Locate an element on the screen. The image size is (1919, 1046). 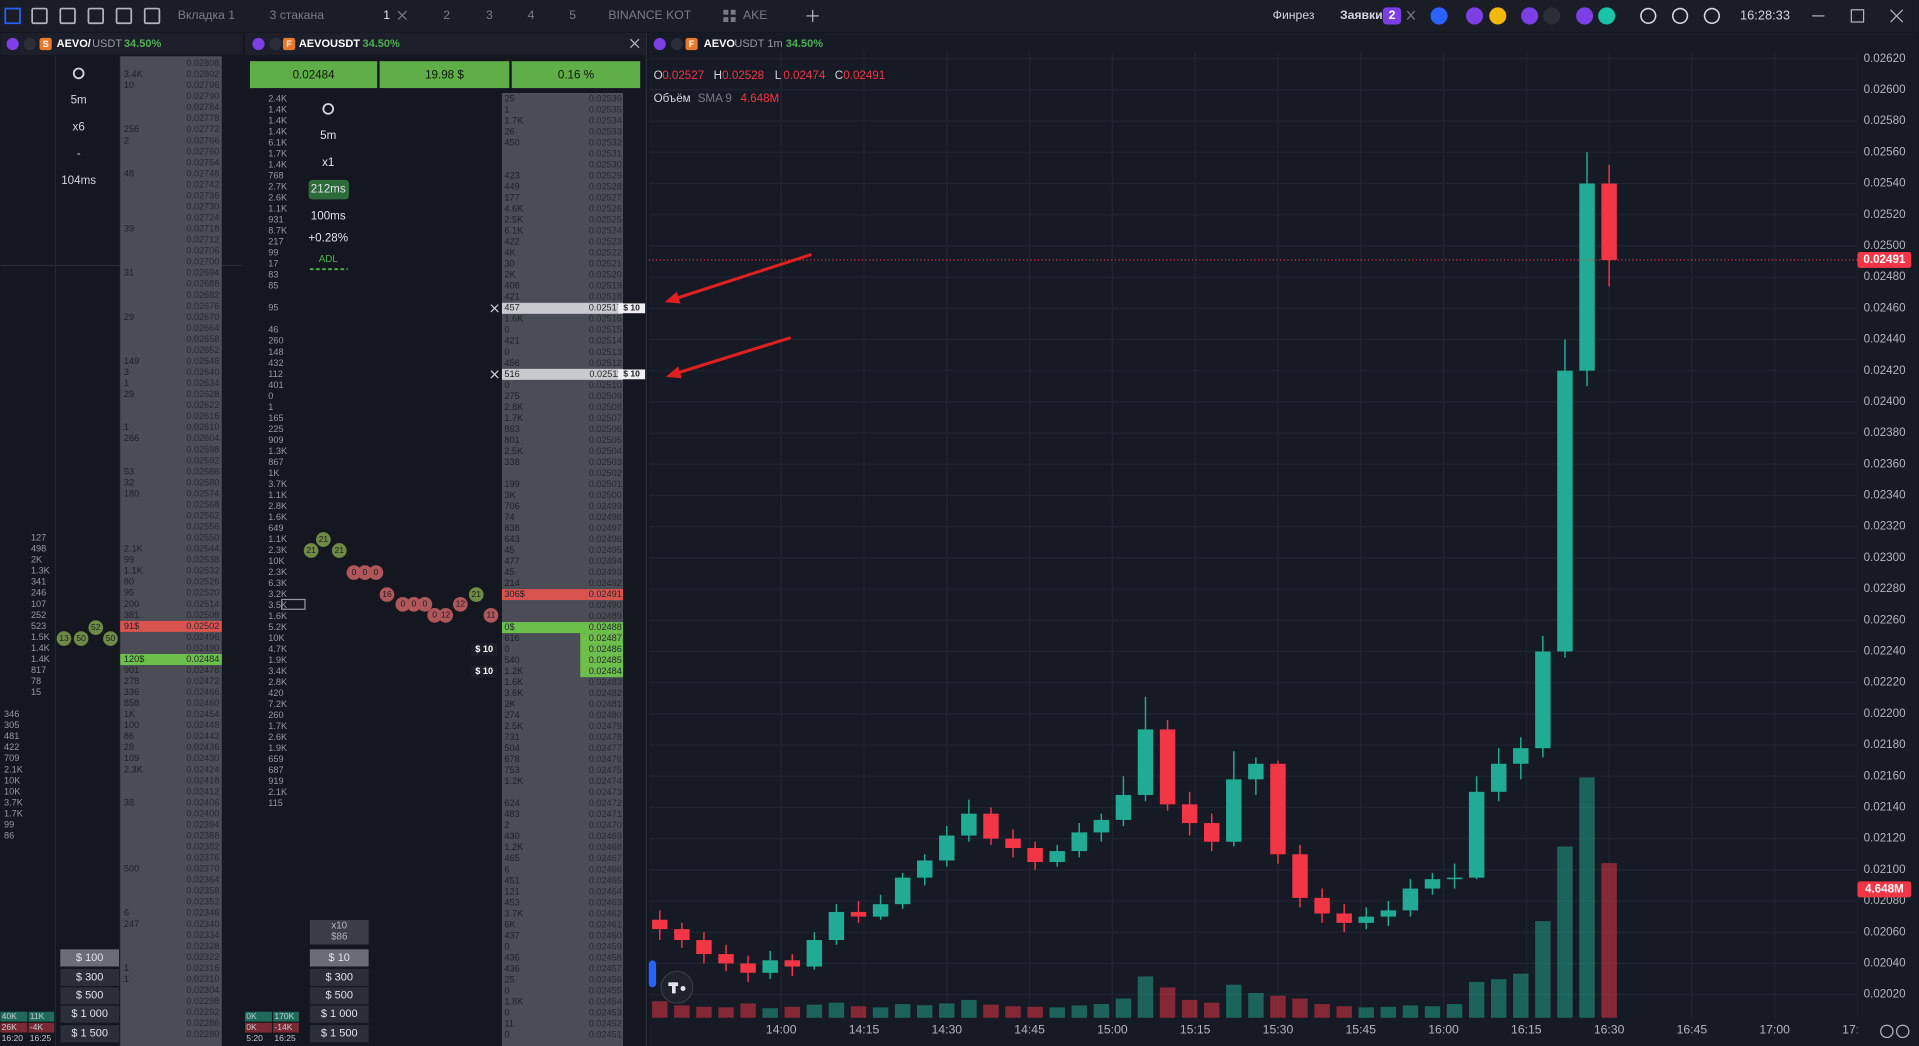
book-price: 0.02436 is located at coordinates (202, 747).